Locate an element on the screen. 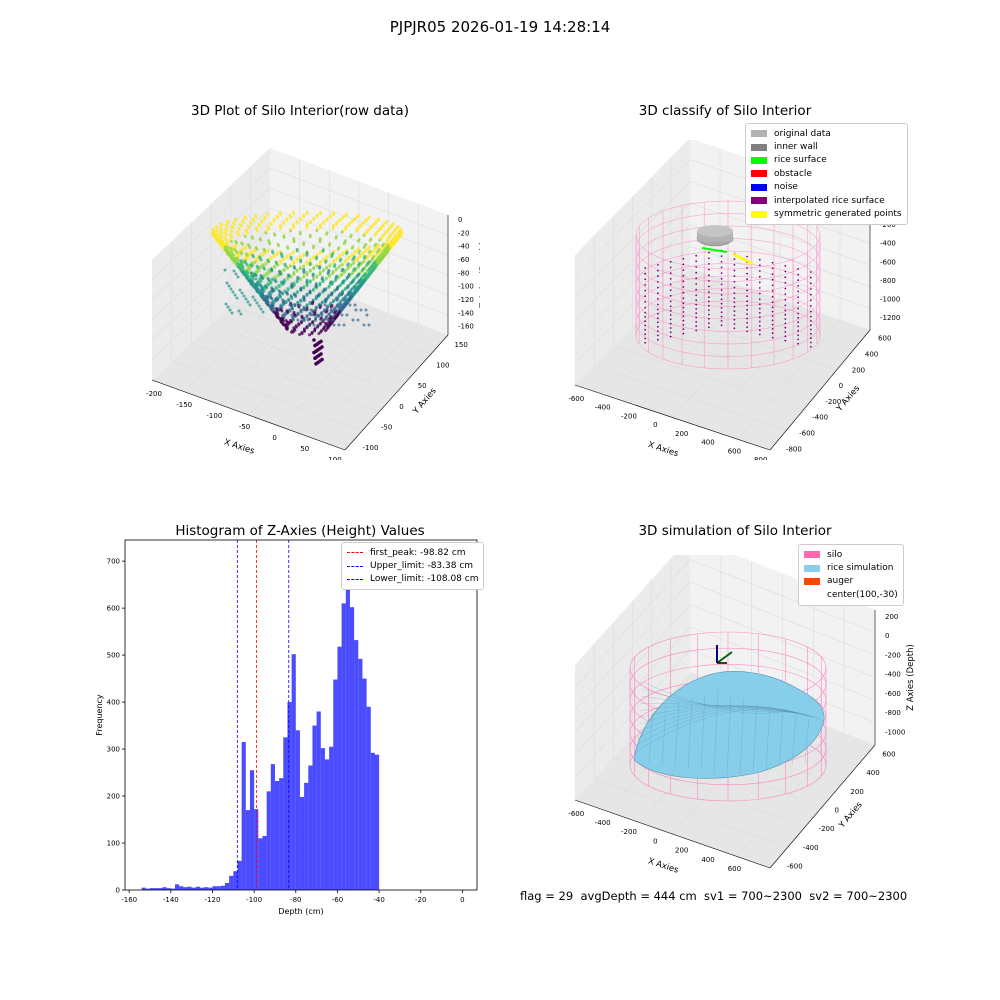 This screenshot has height=1000, width=1000. y-tick-label: -200 is located at coordinates (833, 402).